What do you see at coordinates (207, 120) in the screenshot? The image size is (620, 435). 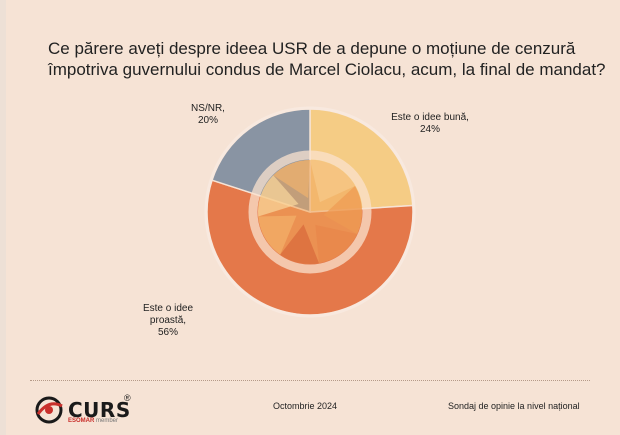 I see `slice-label-nsnr-value: 20%` at bounding box center [207, 120].